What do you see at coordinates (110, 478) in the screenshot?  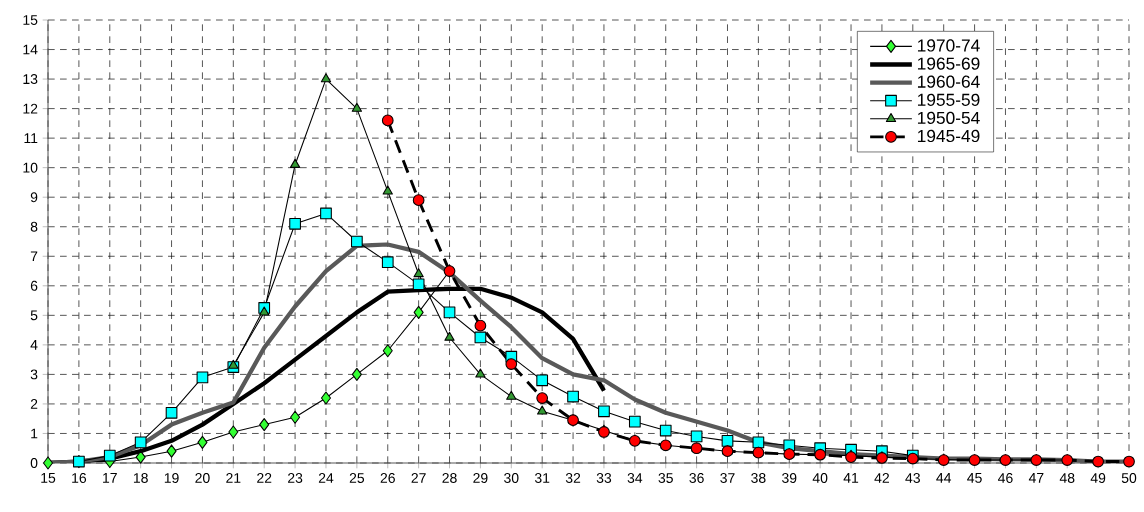 I see `x-tick-label: 17` at bounding box center [110, 478].